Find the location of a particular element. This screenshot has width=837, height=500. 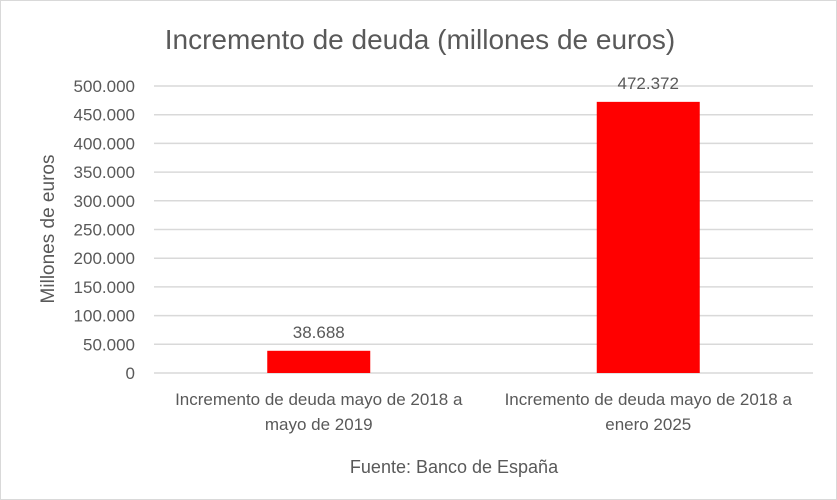

chart-title: Incremento de deuda (millones de euros) is located at coordinates (420, 39).